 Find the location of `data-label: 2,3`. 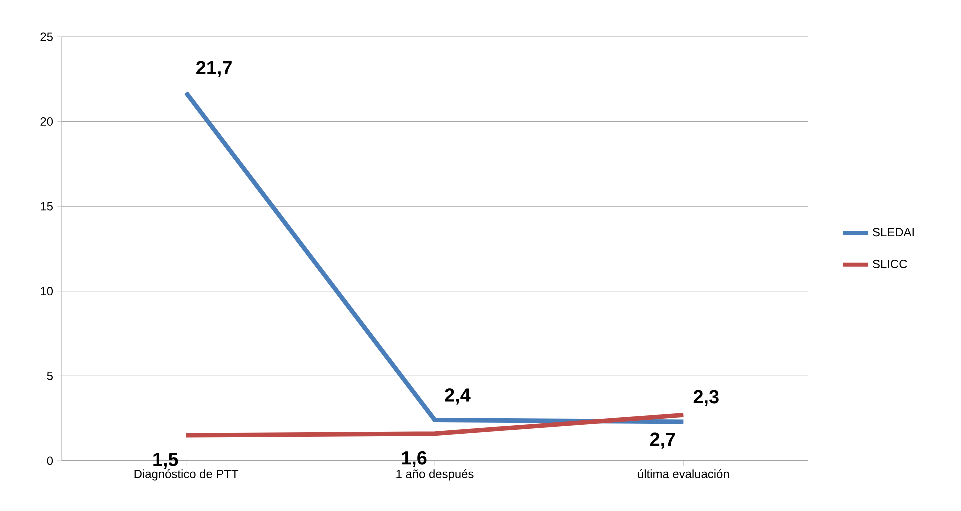

data-label: 2,3 is located at coordinates (706, 398).